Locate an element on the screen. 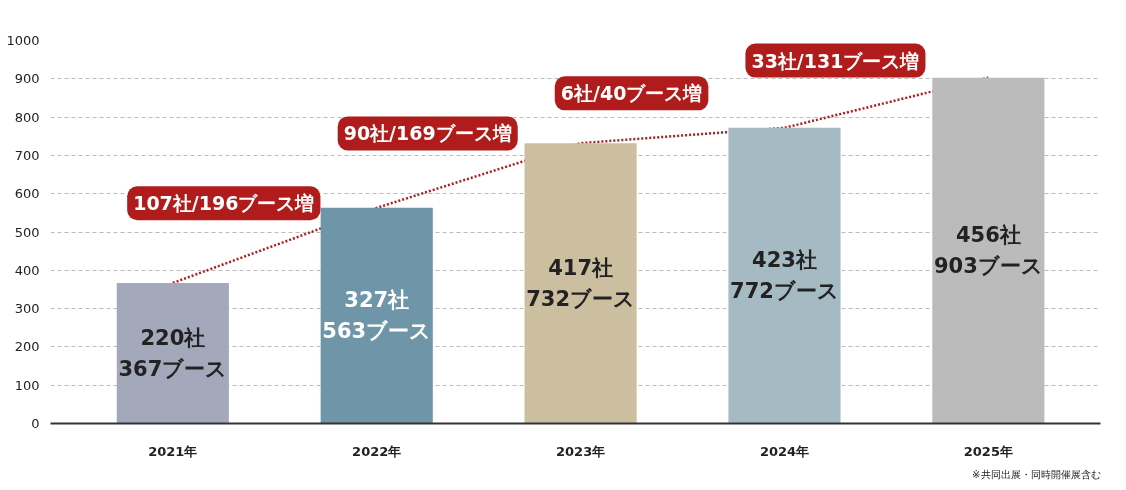  y-tick-label: 400 is located at coordinates (27, 270).